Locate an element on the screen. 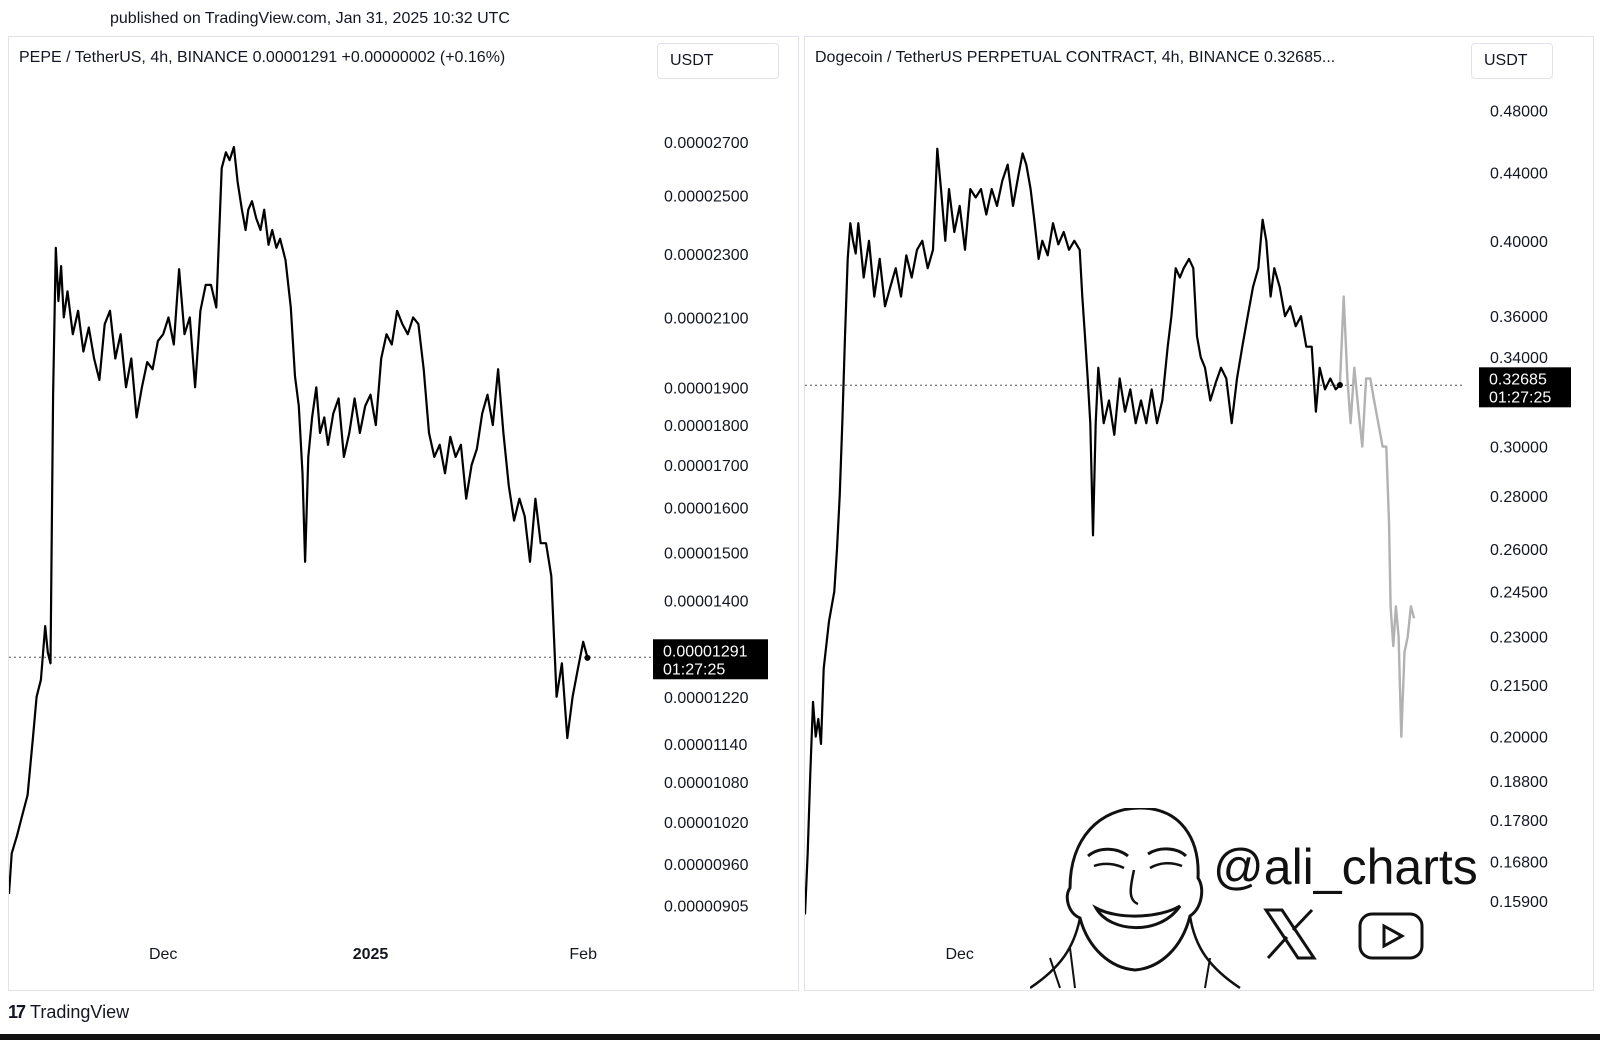 The height and width of the screenshot is (1040, 1600). y-tick-label: 0.00002100 is located at coordinates (706, 318).